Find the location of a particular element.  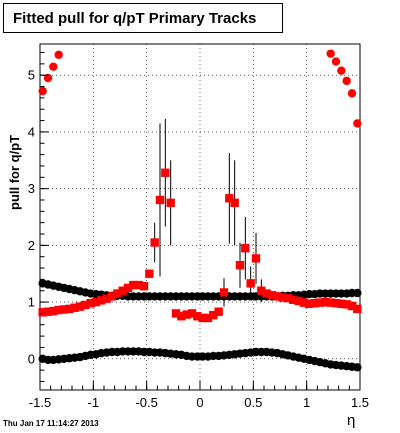

y-tick-label: 5 is located at coordinates (31, 75).